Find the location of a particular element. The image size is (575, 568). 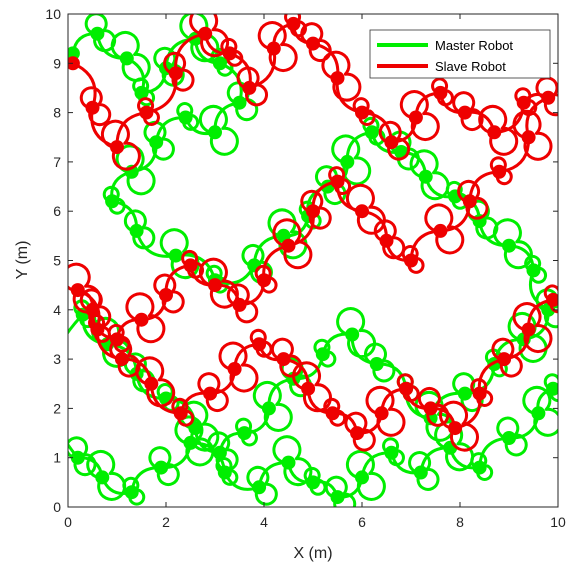

y-tick-label: 2 is located at coordinates (57, 408).